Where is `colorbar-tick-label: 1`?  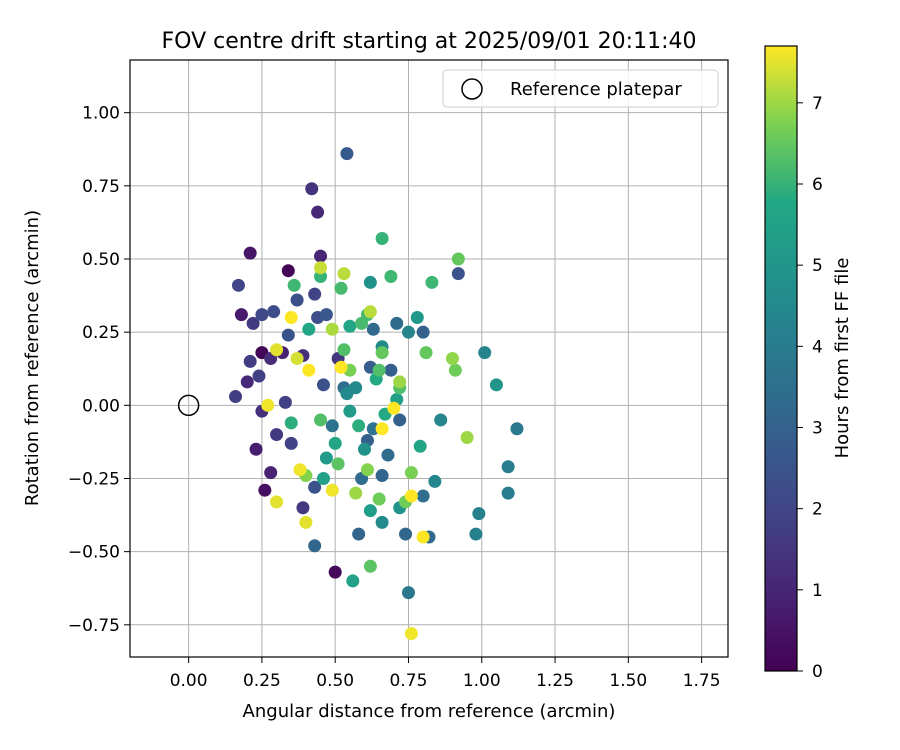 colorbar-tick-label: 1 is located at coordinates (817, 591).